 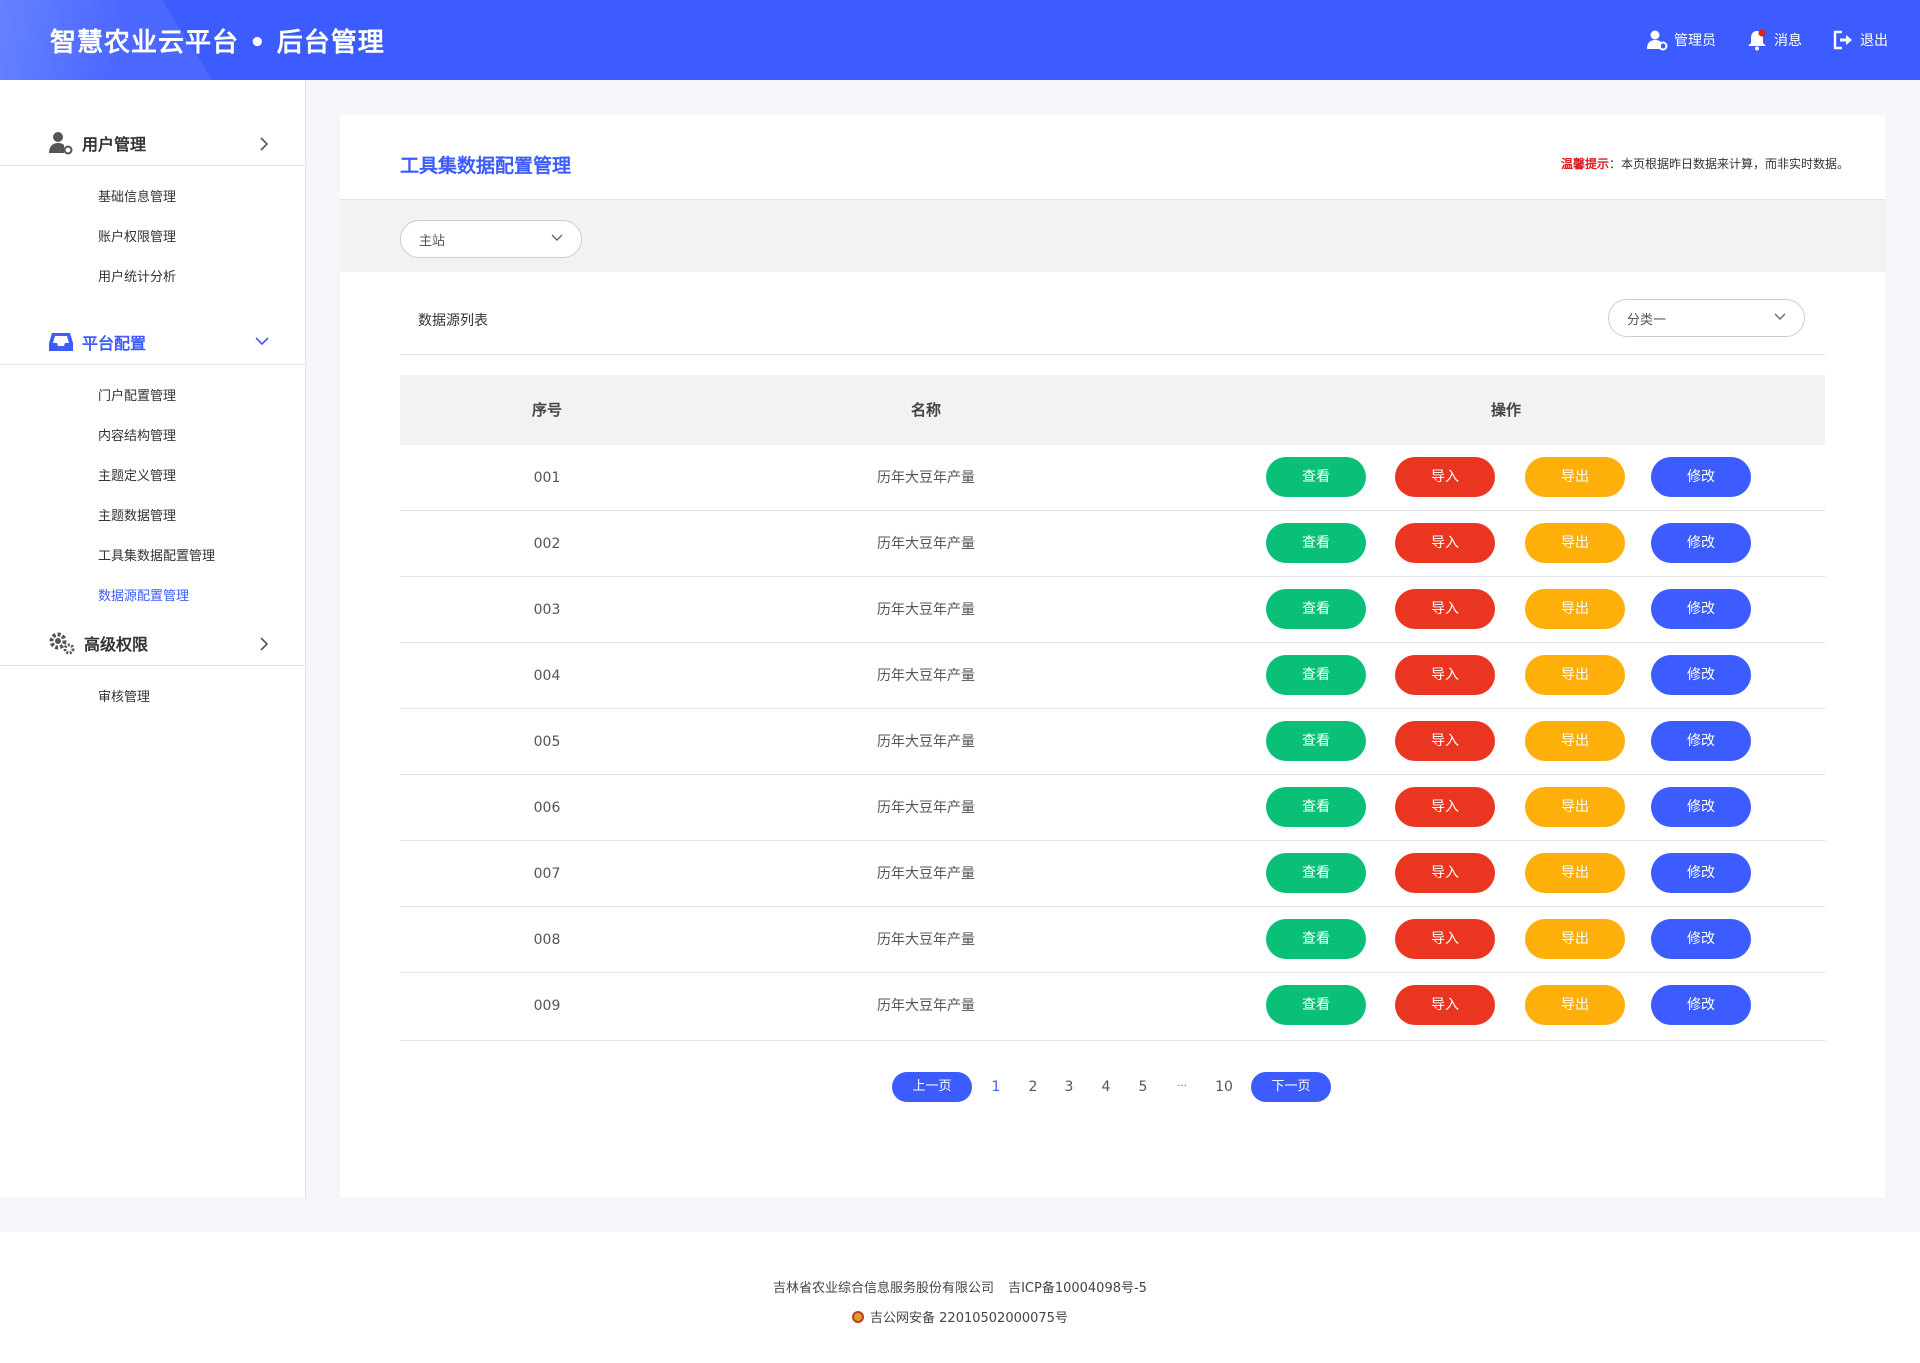 What do you see at coordinates (116, 644) in the screenshot?
I see `sidebar-group-label: 高级权限` at bounding box center [116, 644].